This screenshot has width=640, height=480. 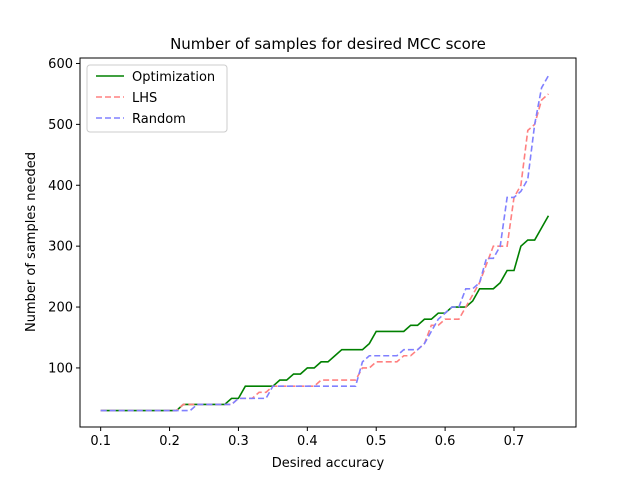 What do you see at coordinates (60, 186) in the screenshot?
I see `y-tick-label: 400` at bounding box center [60, 186].